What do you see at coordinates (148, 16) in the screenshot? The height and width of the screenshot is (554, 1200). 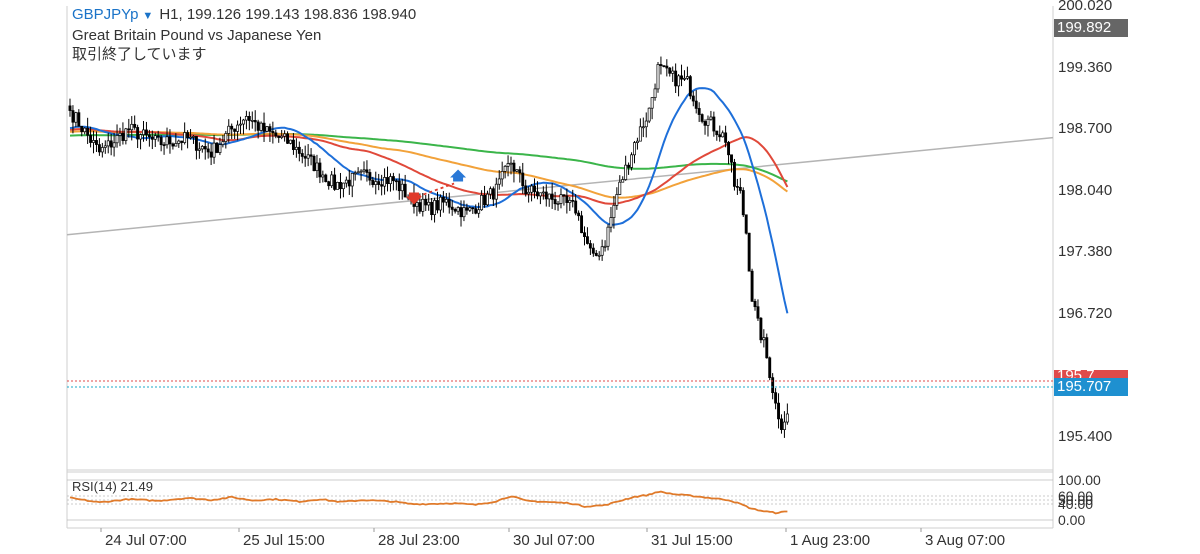 I see `triangle-down-icon: ▼` at bounding box center [148, 16].